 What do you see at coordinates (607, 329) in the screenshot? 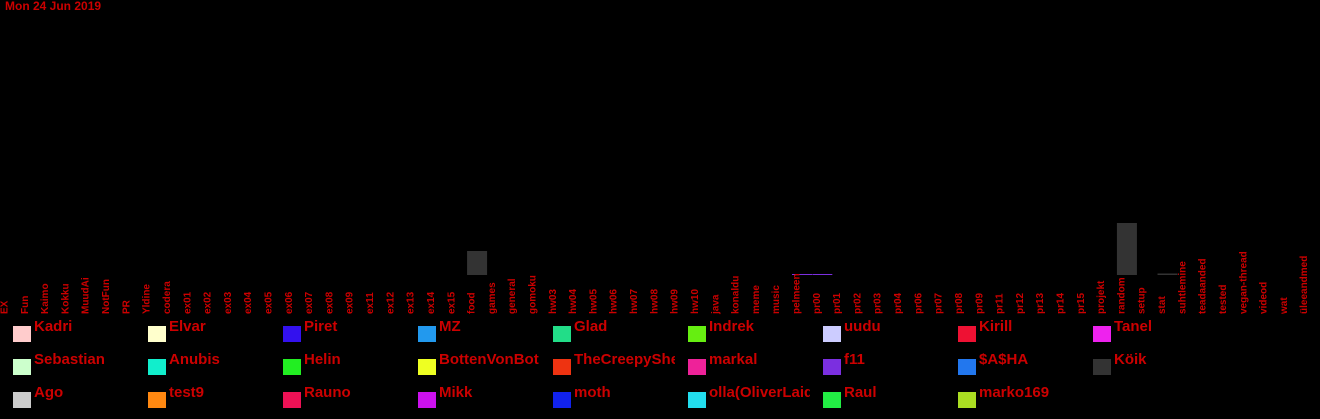
I see `legend-item: Glad` at bounding box center [607, 329].